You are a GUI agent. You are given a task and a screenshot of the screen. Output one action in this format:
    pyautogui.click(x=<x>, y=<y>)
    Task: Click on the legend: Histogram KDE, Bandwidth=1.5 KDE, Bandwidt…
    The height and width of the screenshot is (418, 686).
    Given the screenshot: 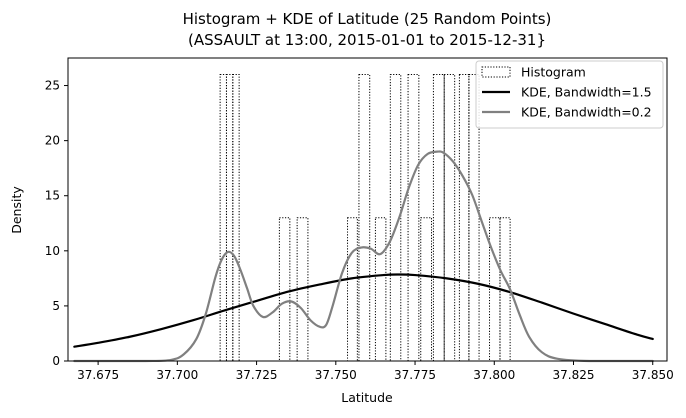 What is the action you would take?
    pyautogui.click(x=569, y=94)
    